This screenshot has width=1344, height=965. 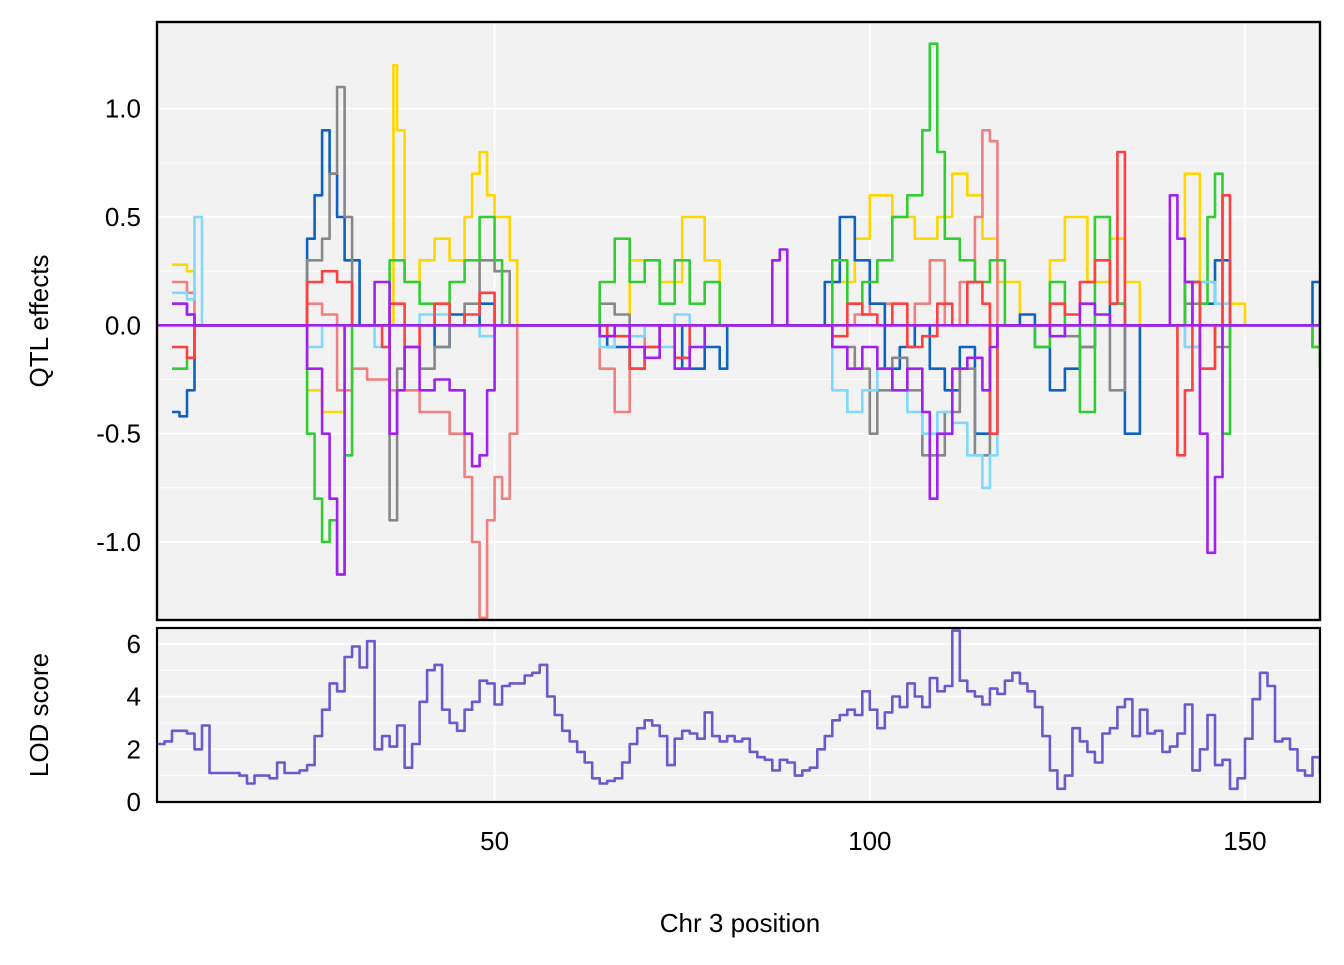 I want to click on y-tick-label: 1.0, so click(x=123, y=109).